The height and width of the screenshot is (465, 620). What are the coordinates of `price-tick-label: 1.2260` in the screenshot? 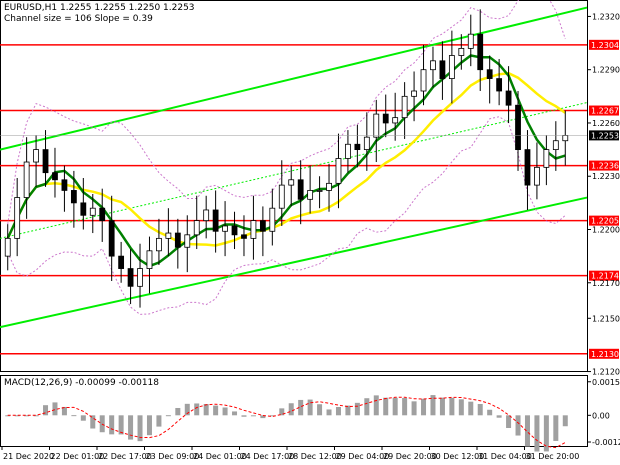 It's located at (606, 123).